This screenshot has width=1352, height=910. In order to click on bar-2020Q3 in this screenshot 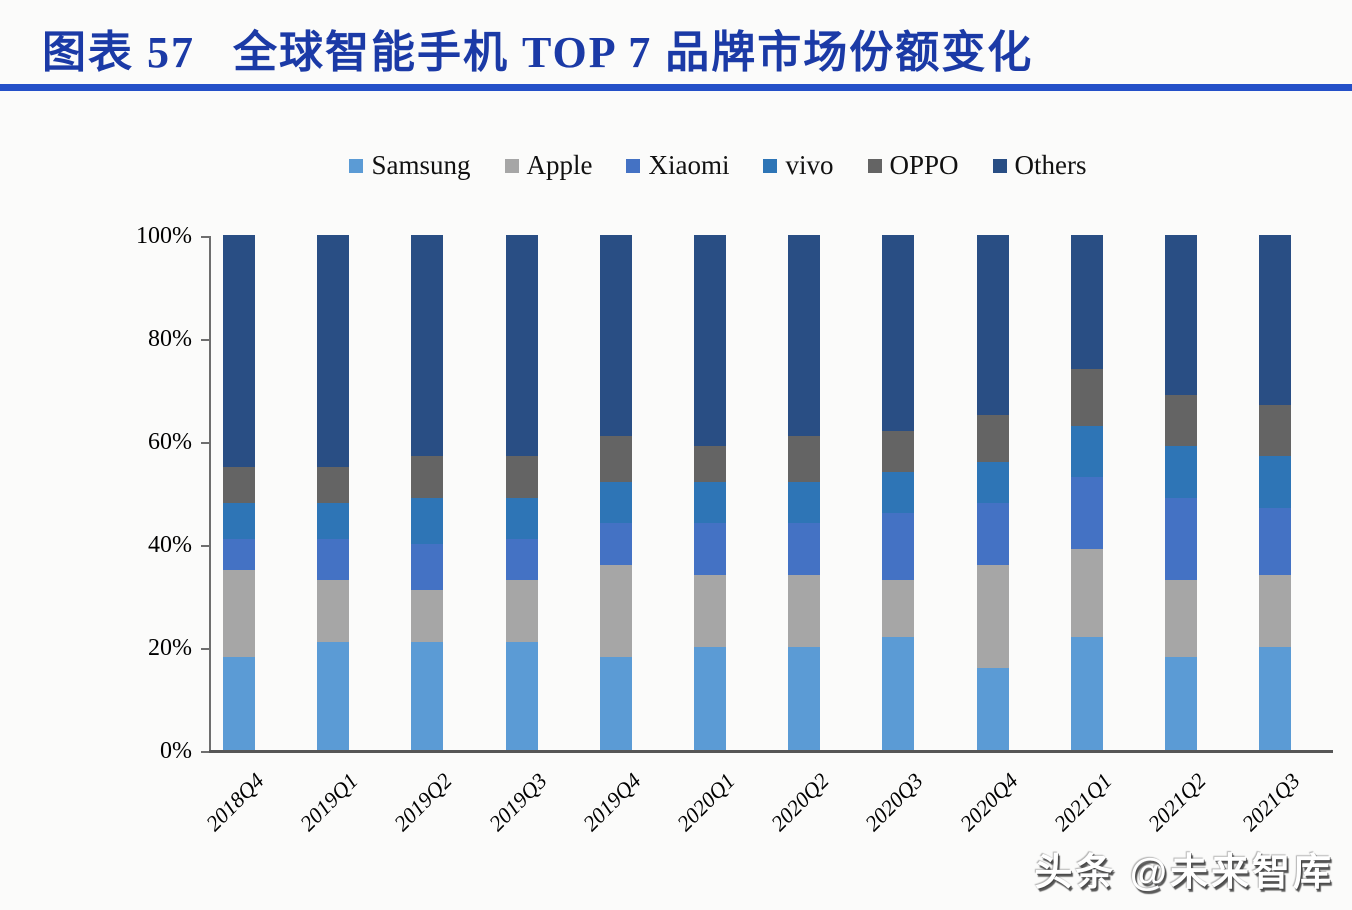, I will do `click(898, 492)`.